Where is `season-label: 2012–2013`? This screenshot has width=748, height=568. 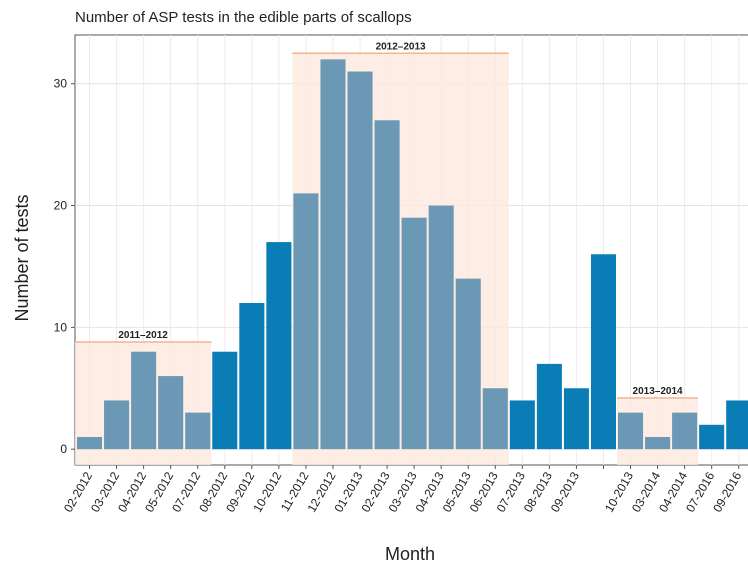
season-label: 2012–2013 is located at coordinates (401, 46).